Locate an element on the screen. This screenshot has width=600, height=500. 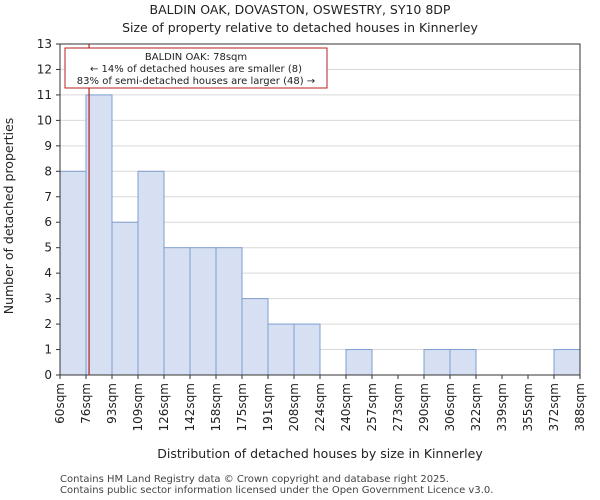
y-tick-label: 12 is located at coordinates (44, 69).